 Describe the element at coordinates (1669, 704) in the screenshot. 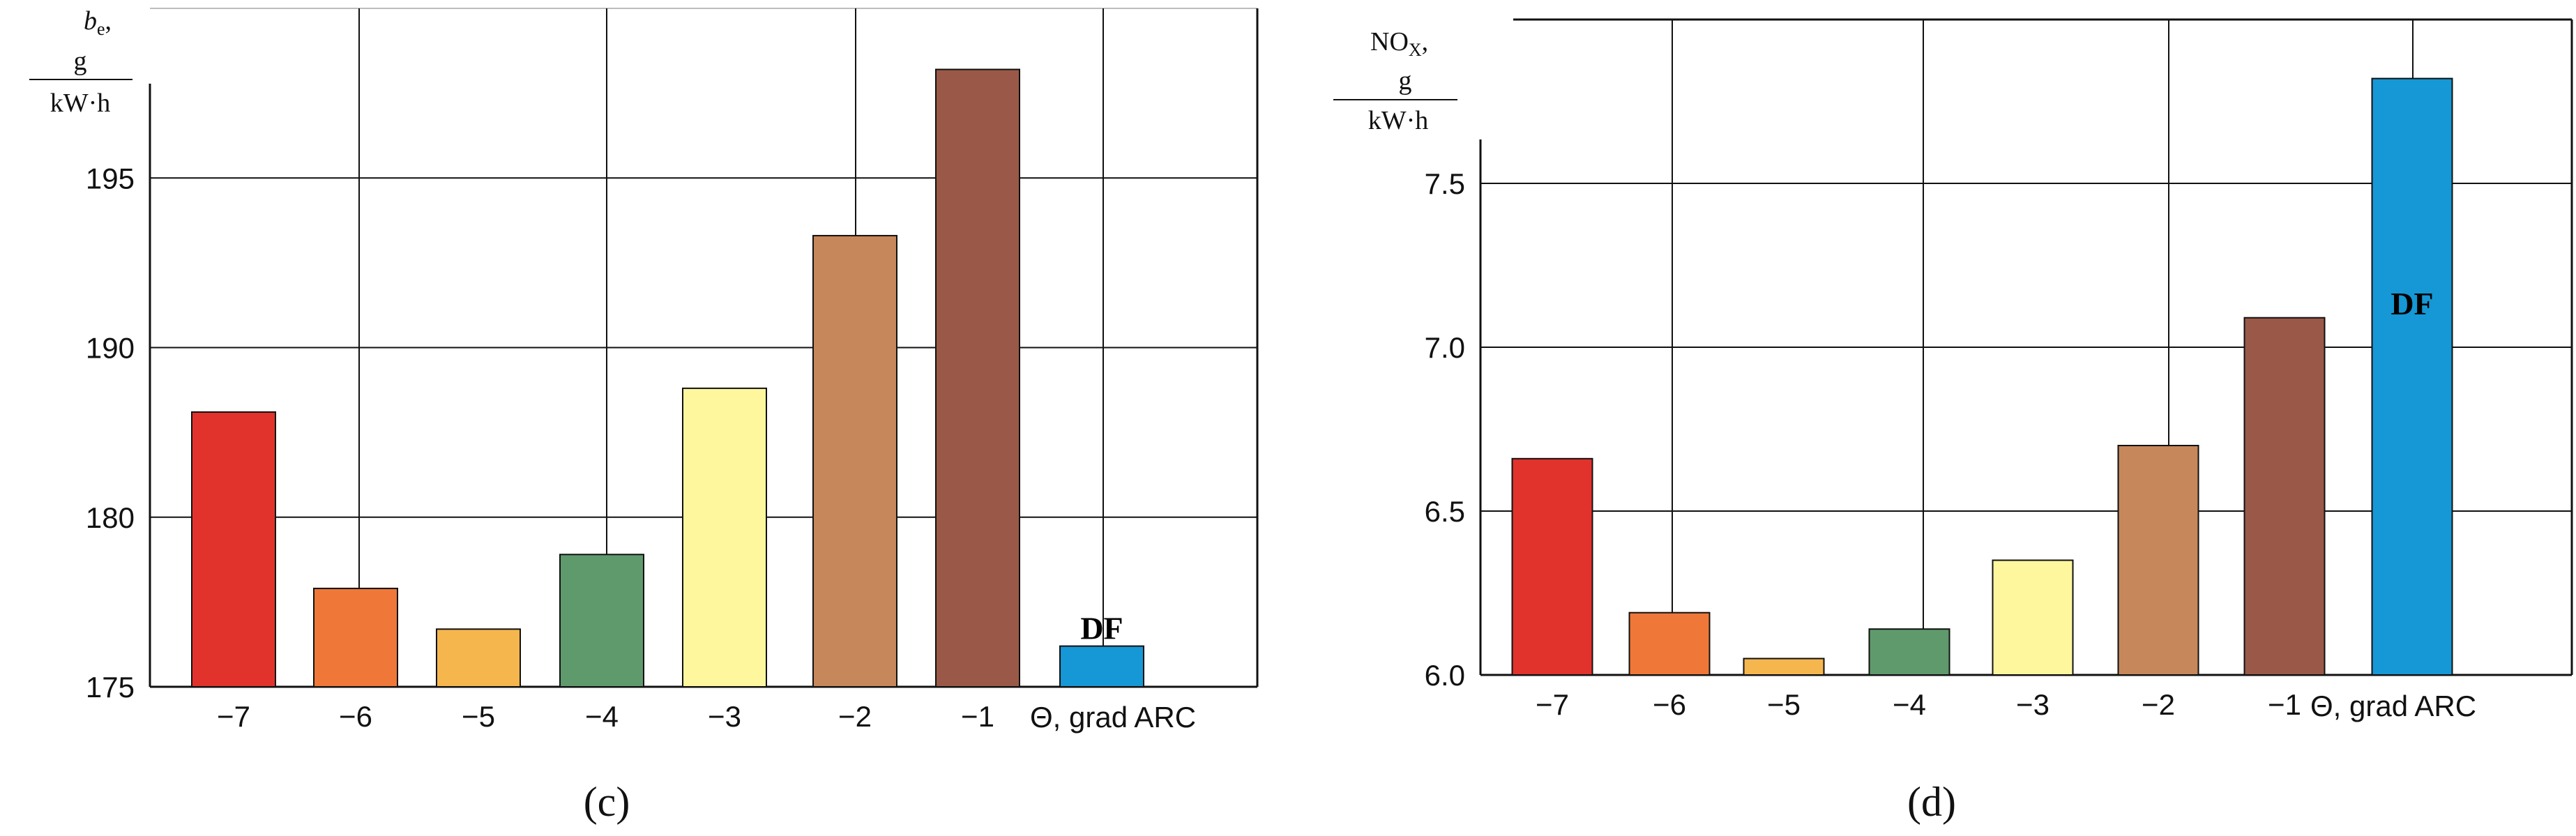

I see `x-tick-label-d: −6` at that location.